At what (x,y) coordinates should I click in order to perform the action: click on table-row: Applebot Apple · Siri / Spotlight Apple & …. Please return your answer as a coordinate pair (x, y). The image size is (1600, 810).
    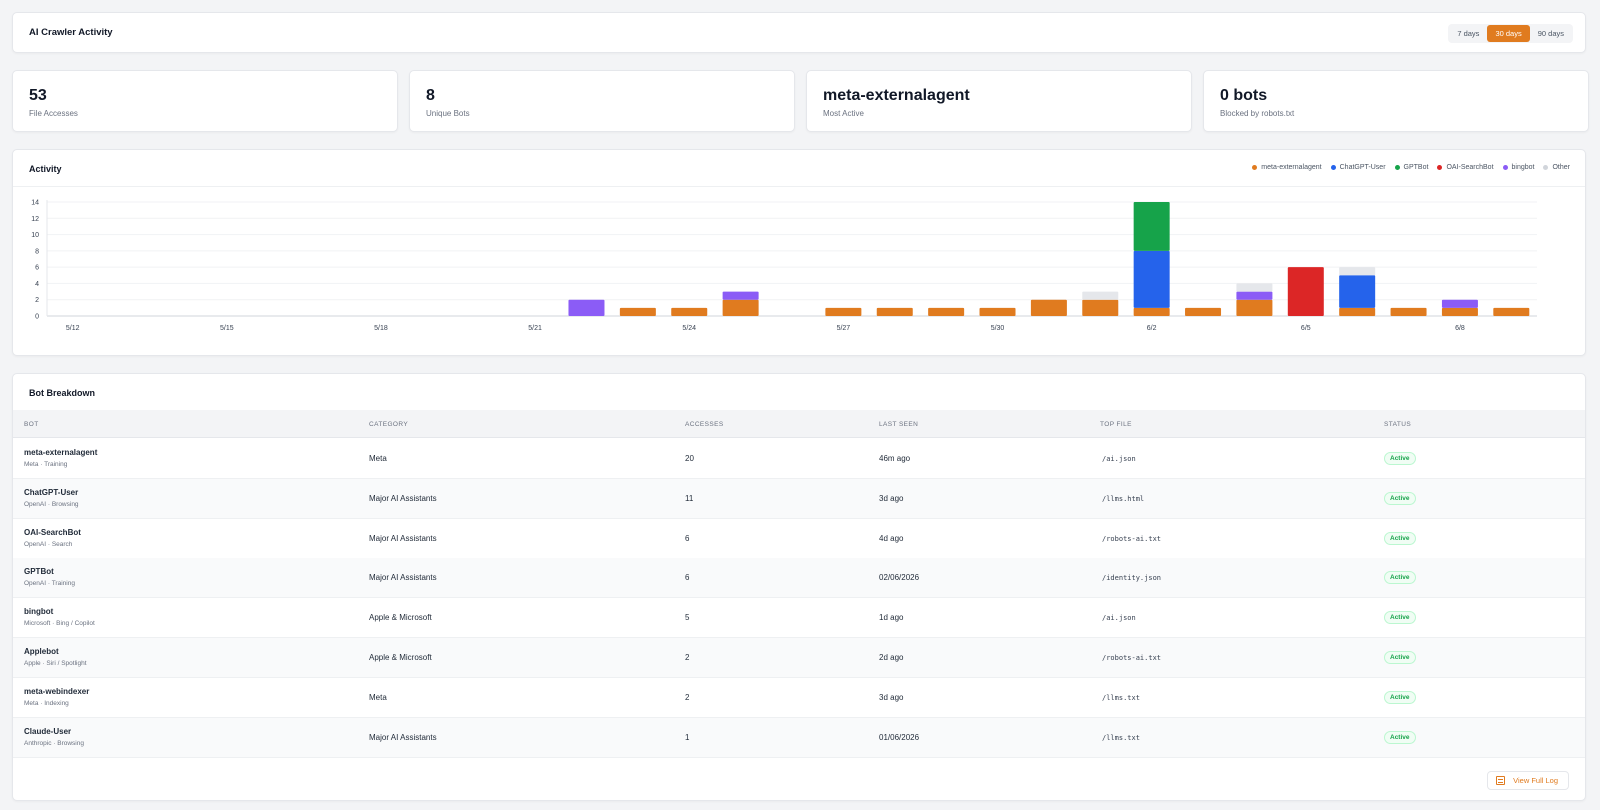
    Looking at the image, I should click on (799, 658).